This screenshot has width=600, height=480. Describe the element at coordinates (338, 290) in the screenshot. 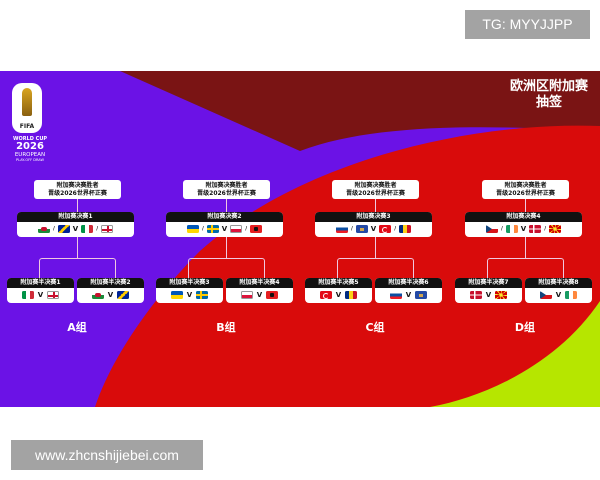

I see `semifinal-match-card: 附加赛半决赛5 V` at that location.